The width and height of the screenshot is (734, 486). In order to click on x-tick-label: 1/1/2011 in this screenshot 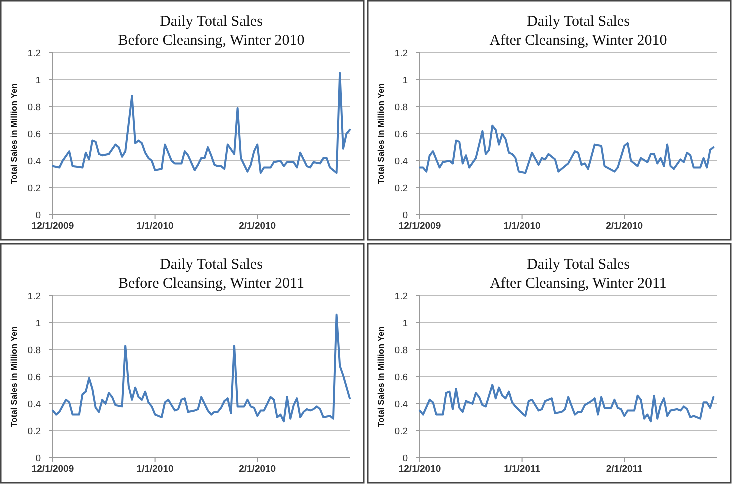, I will do `click(523, 469)`.